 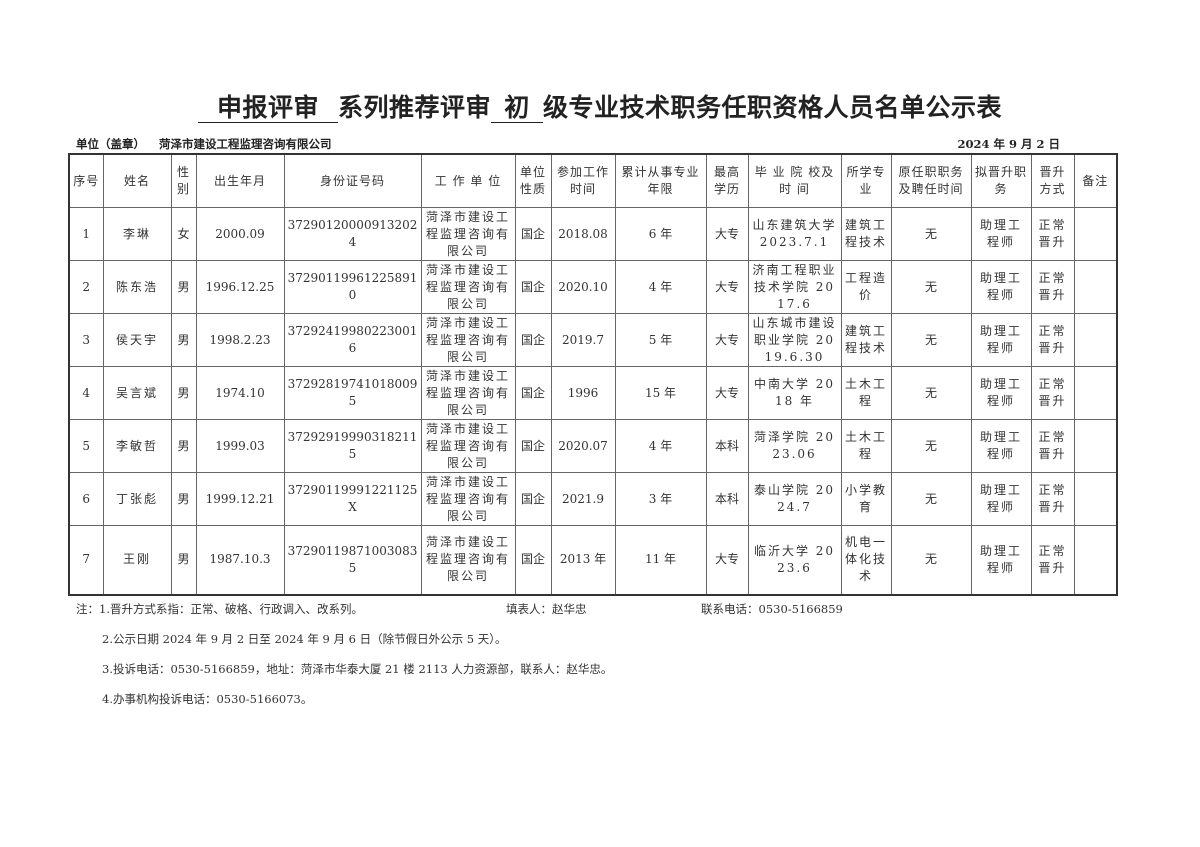 I want to click on cell-no: 6, so click(x=86, y=499).